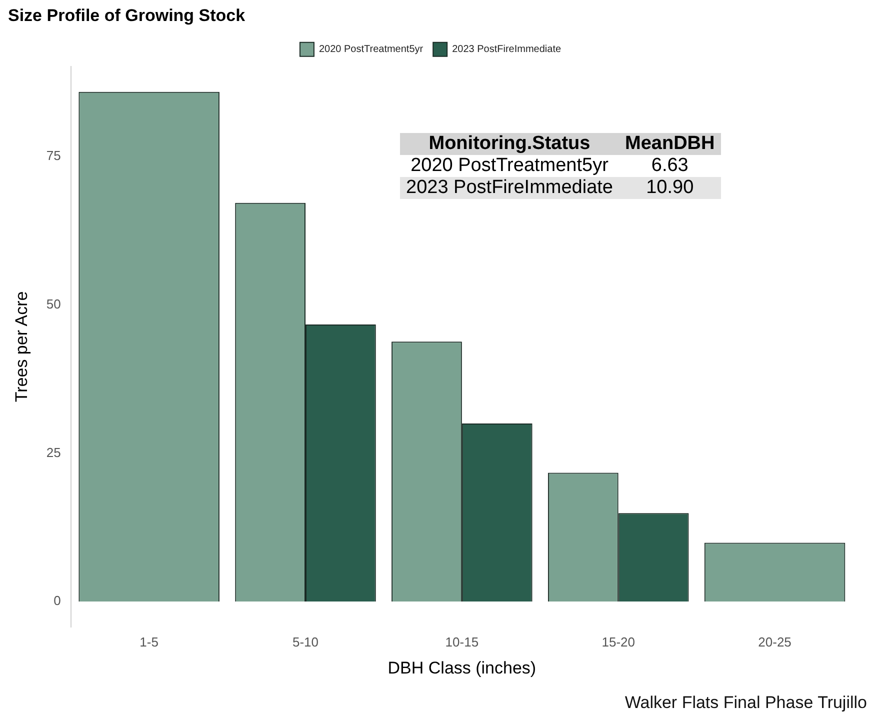 The image size is (873, 719). Describe the element at coordinates (670, 166) in the screenshot. I see `annotation: 6.63` at that location.